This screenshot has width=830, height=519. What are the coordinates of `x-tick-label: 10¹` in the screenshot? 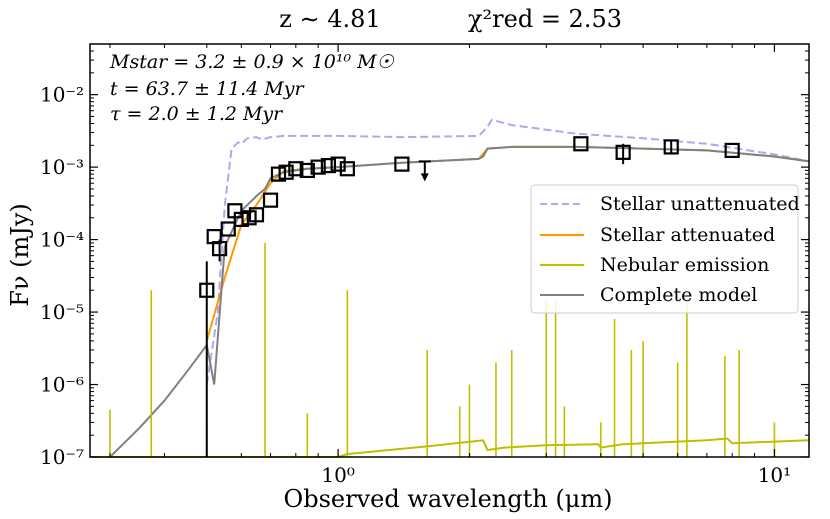 It's located at (774, 475).